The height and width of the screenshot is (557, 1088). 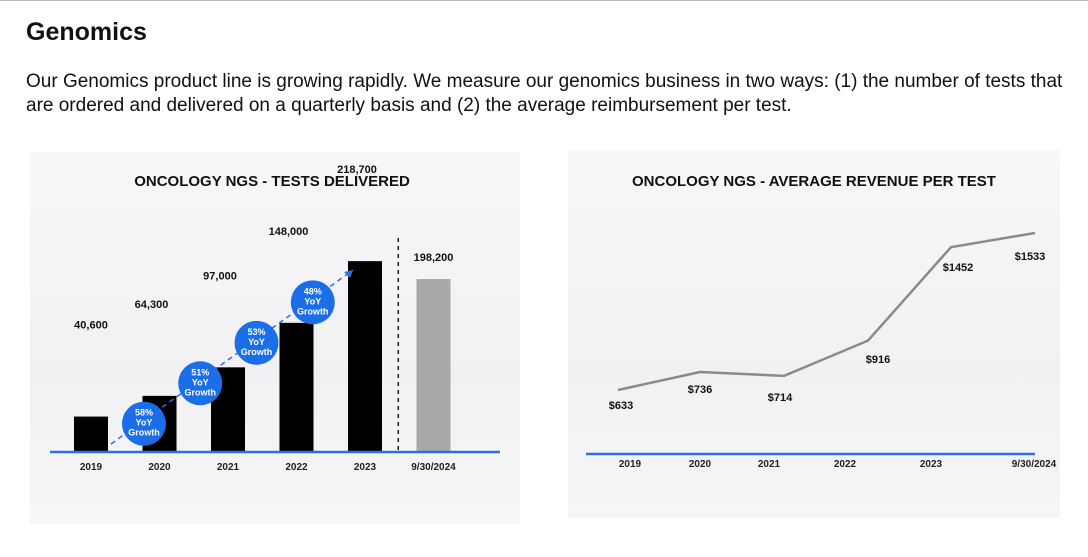 I want to click on data-label: 64,300, so click(x=152, y=305).